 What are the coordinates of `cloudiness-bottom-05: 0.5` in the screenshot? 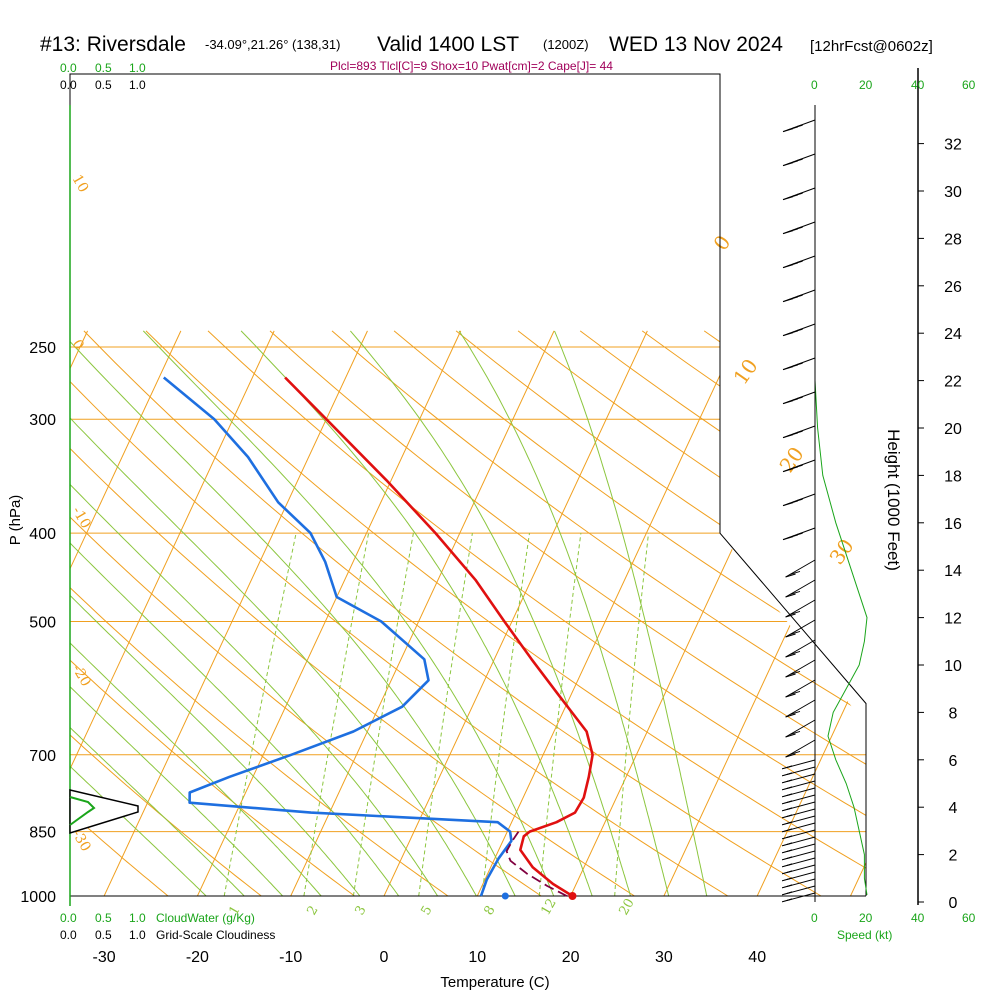 It's located at (103, 935).